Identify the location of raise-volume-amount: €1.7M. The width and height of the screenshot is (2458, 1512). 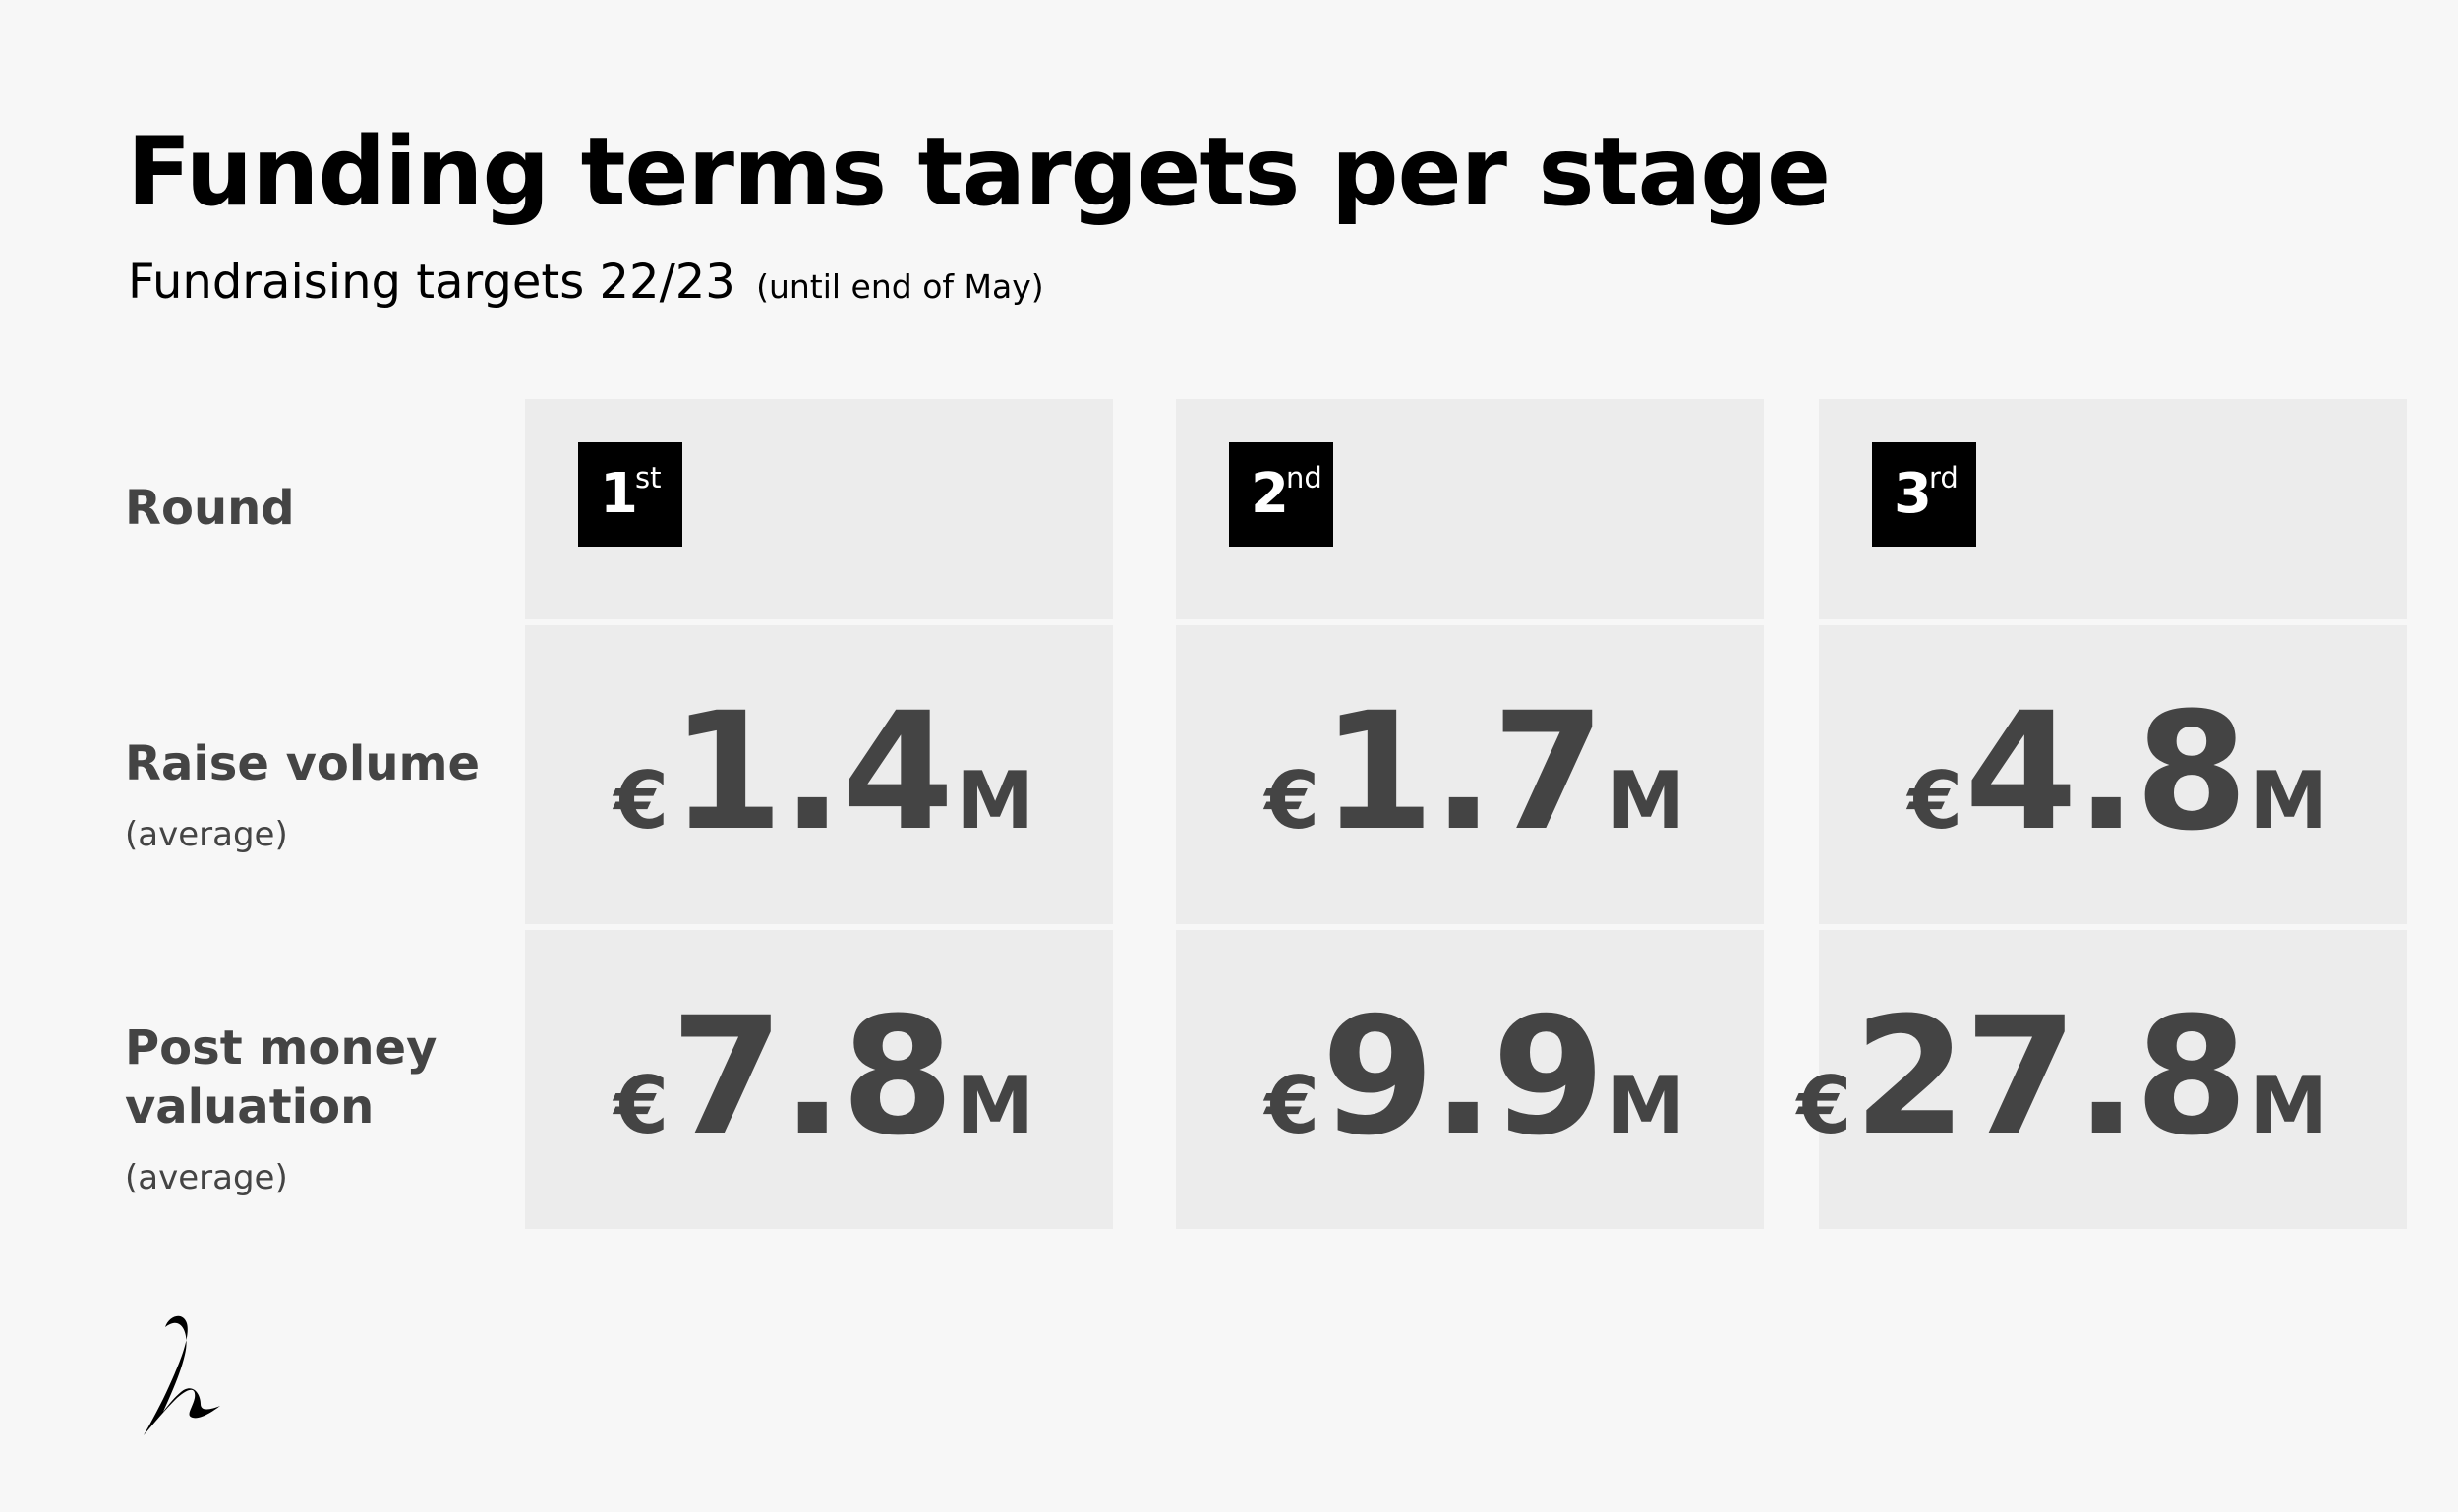
(1474, 772).